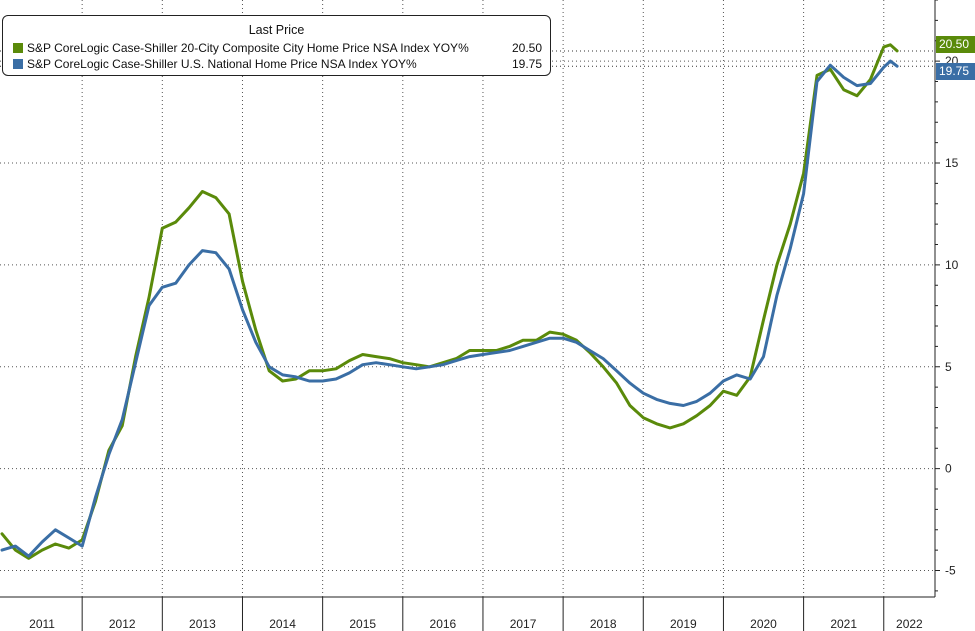 This screenshot has height=631, width=975. What do you see at coordinates (909, 624) in the screenshot?
I see `x-tick-label: 2022` at bounding box center [909, 624].